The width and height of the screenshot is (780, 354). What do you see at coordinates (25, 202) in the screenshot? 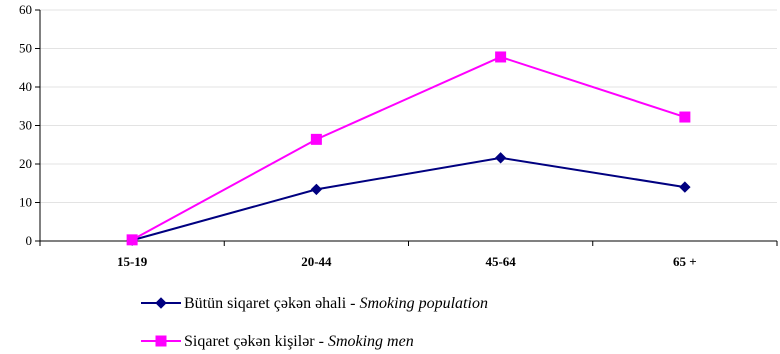
I see `y-tick-label: 10` at bounding box center [25, 202].